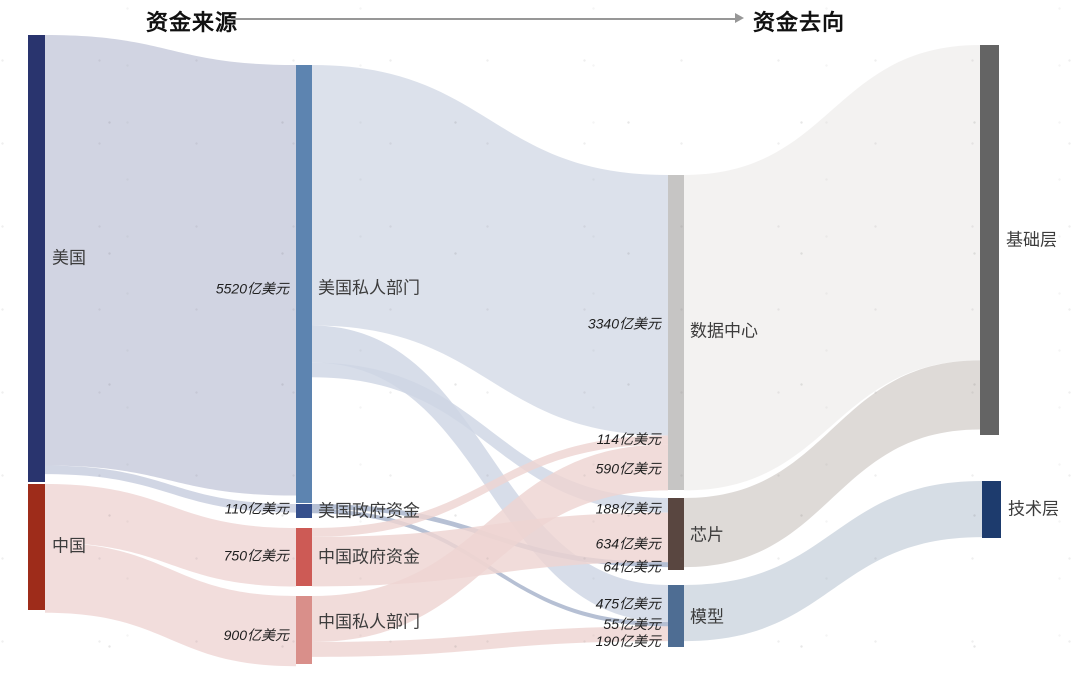  What do you see at coordinates (483, 19) in the screenshot?
I see `source-to-destination-arrow` at bounding box center [483, 19].